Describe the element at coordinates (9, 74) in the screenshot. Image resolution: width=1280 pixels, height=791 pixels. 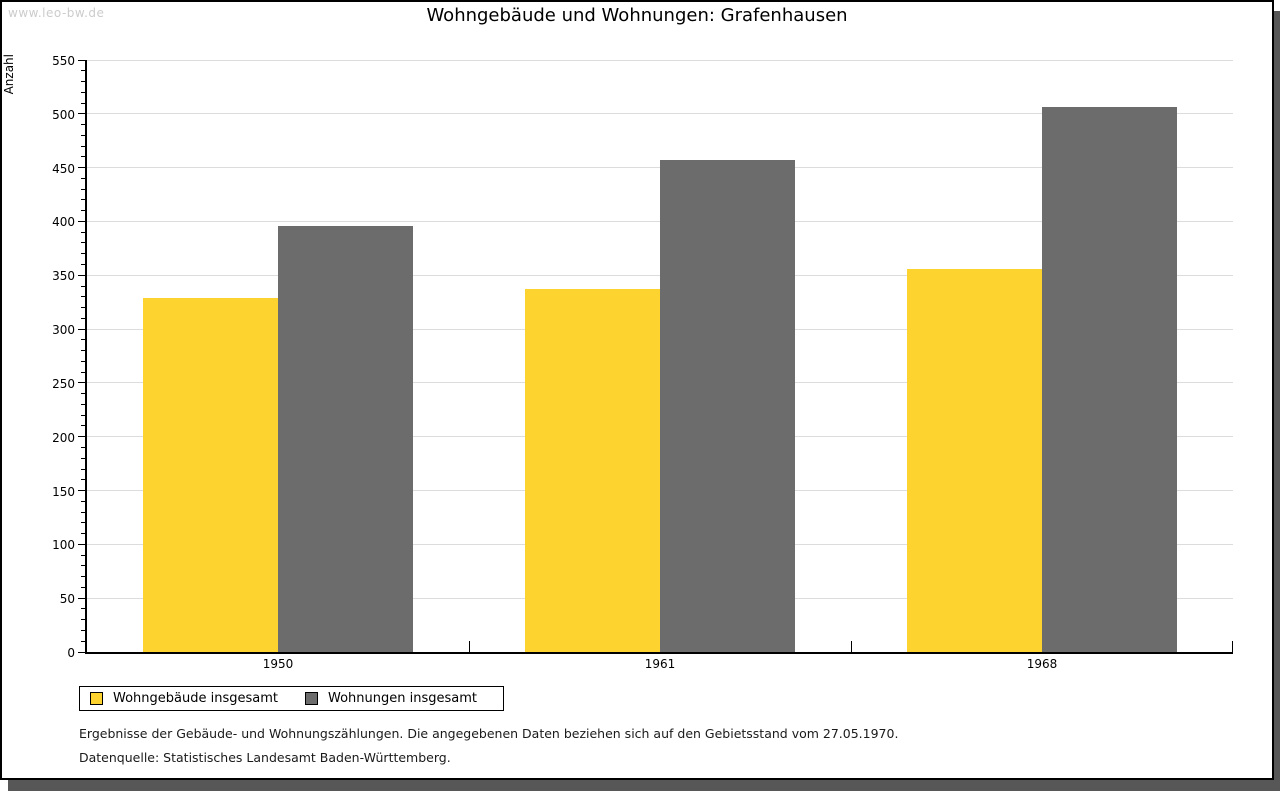
I see `y-axis-title: Anzahl` at that location.